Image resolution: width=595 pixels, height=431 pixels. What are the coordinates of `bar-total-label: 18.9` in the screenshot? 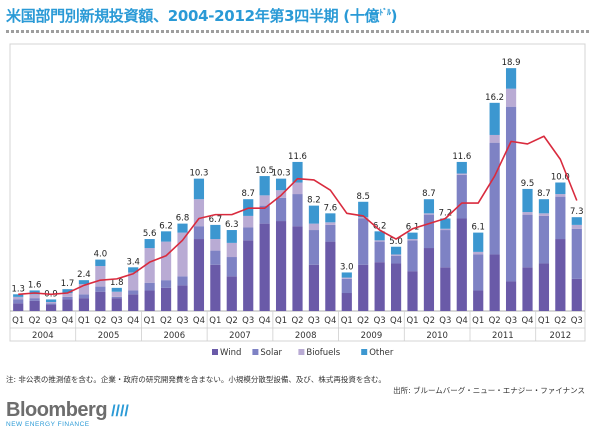 It's located at (511, 63).